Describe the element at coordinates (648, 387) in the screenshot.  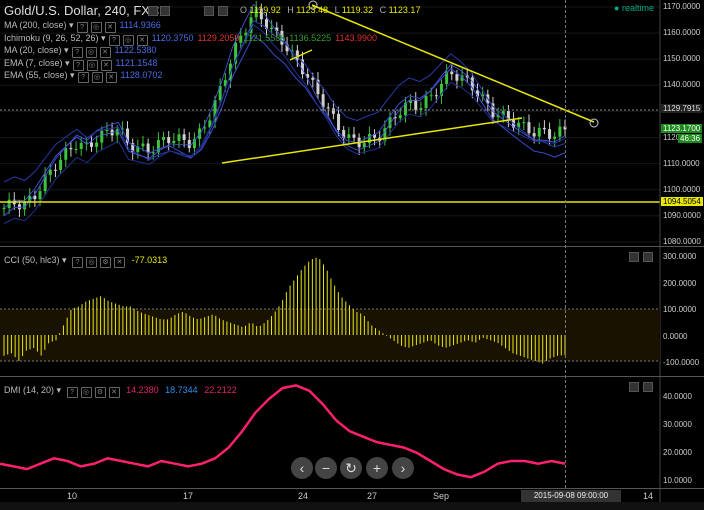
I see `dmi-pane-down-icon` at that location.